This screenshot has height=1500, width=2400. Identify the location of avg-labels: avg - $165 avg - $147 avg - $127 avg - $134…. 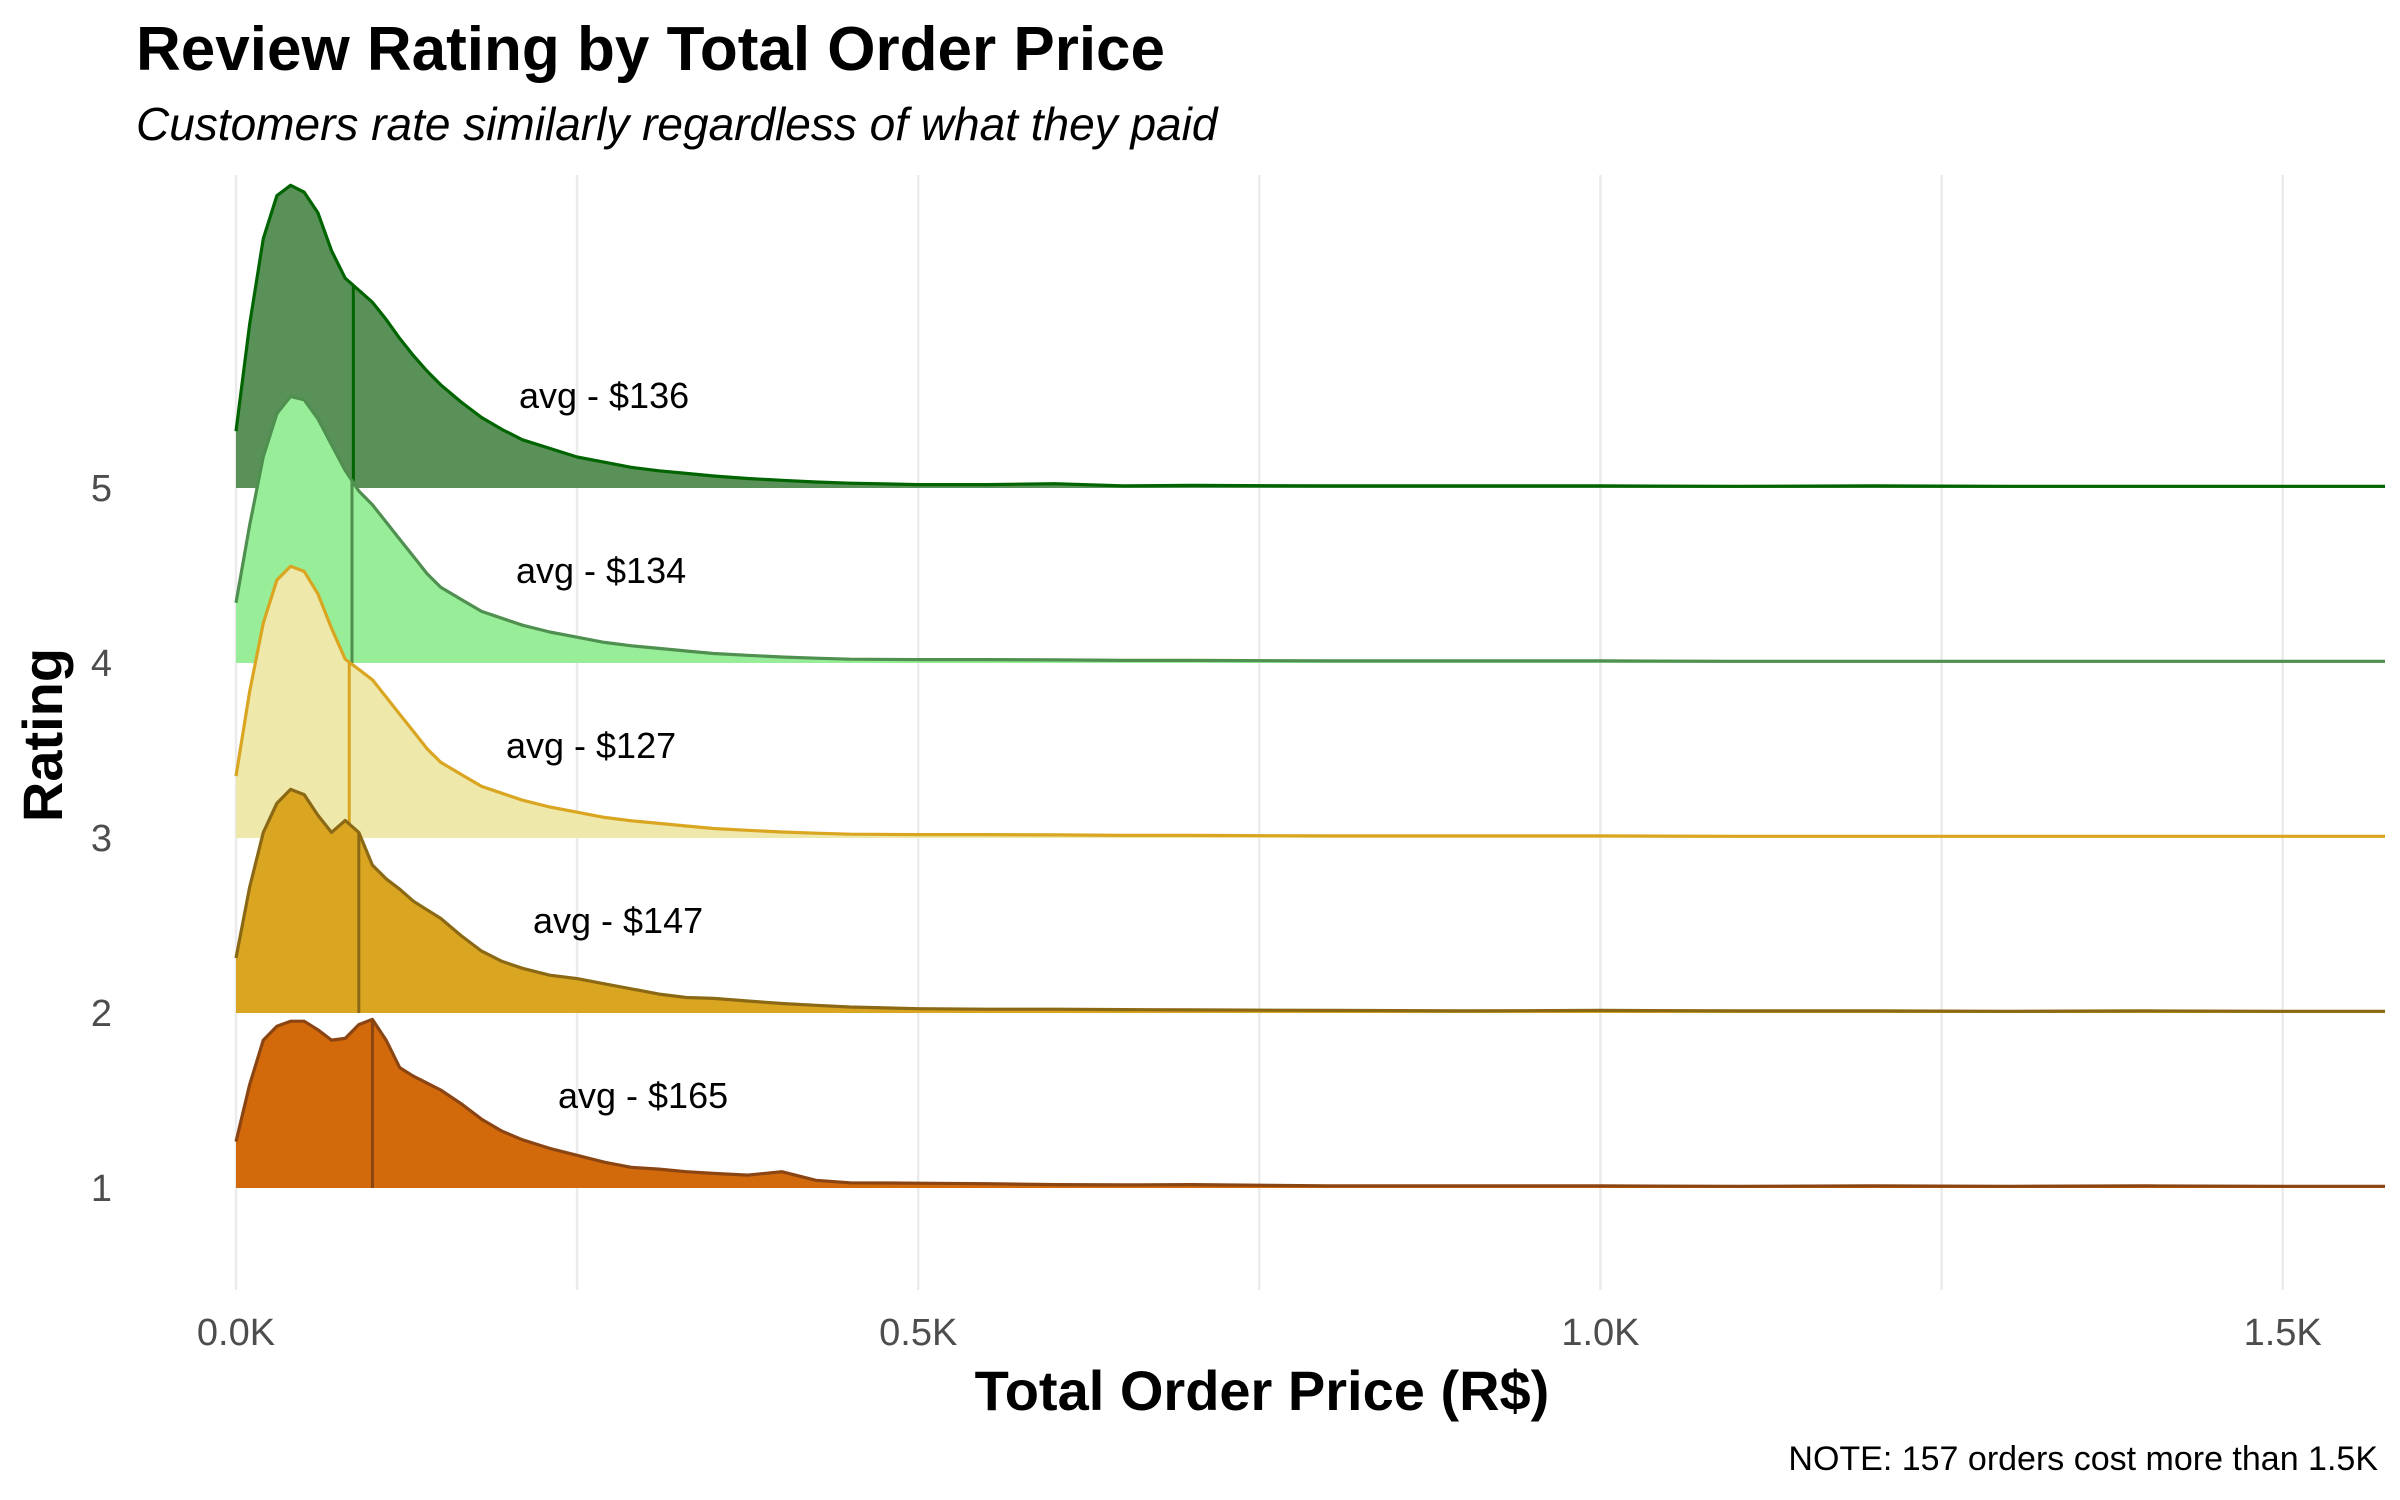
(617, 745).